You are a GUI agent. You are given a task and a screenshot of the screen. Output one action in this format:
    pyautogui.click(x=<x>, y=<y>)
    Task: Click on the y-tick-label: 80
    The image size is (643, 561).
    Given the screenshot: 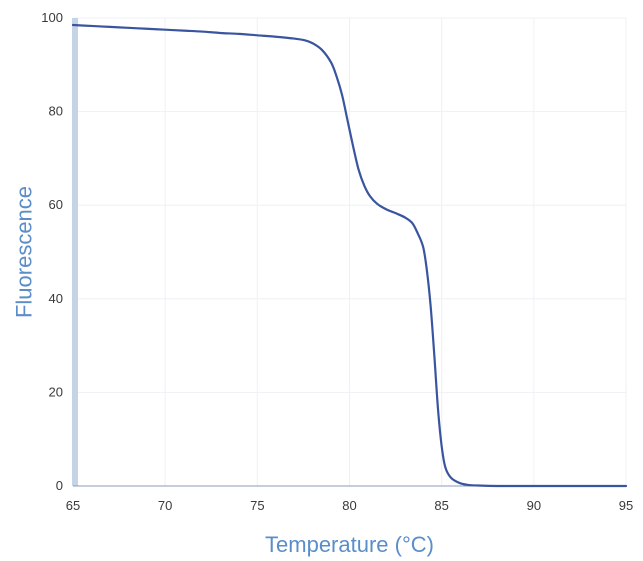 What is the action you would take?
    pyautogui.click(x=56, y=111)
    